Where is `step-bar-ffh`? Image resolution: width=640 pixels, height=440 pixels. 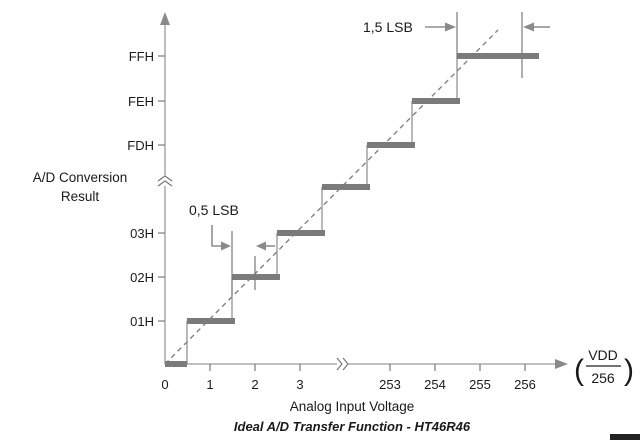
step-bar-ffh is located at coordinates (498, 56).